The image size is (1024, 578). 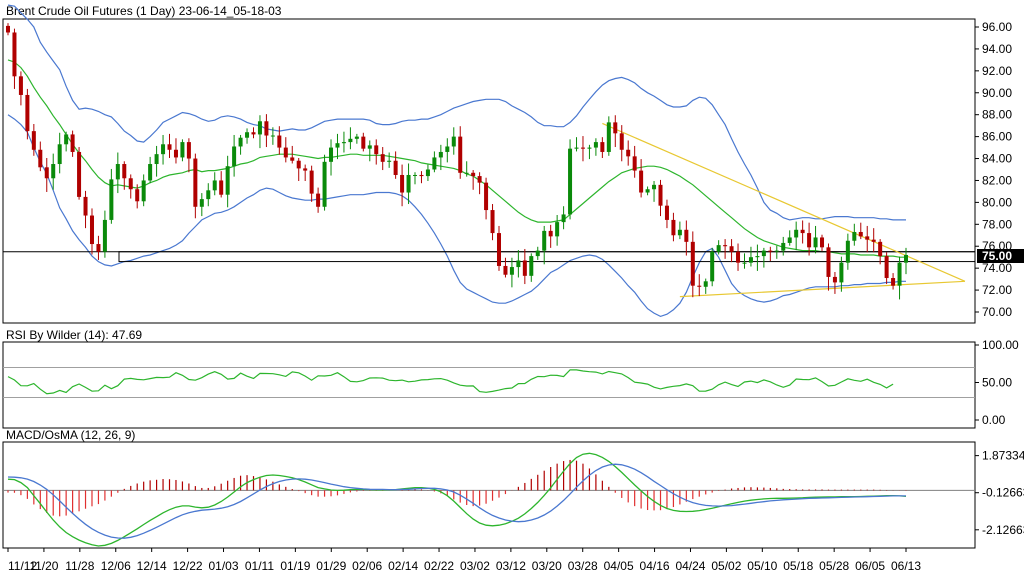 I want to click on price-y-tick-label: 70.00, so click(x=997, y=312).